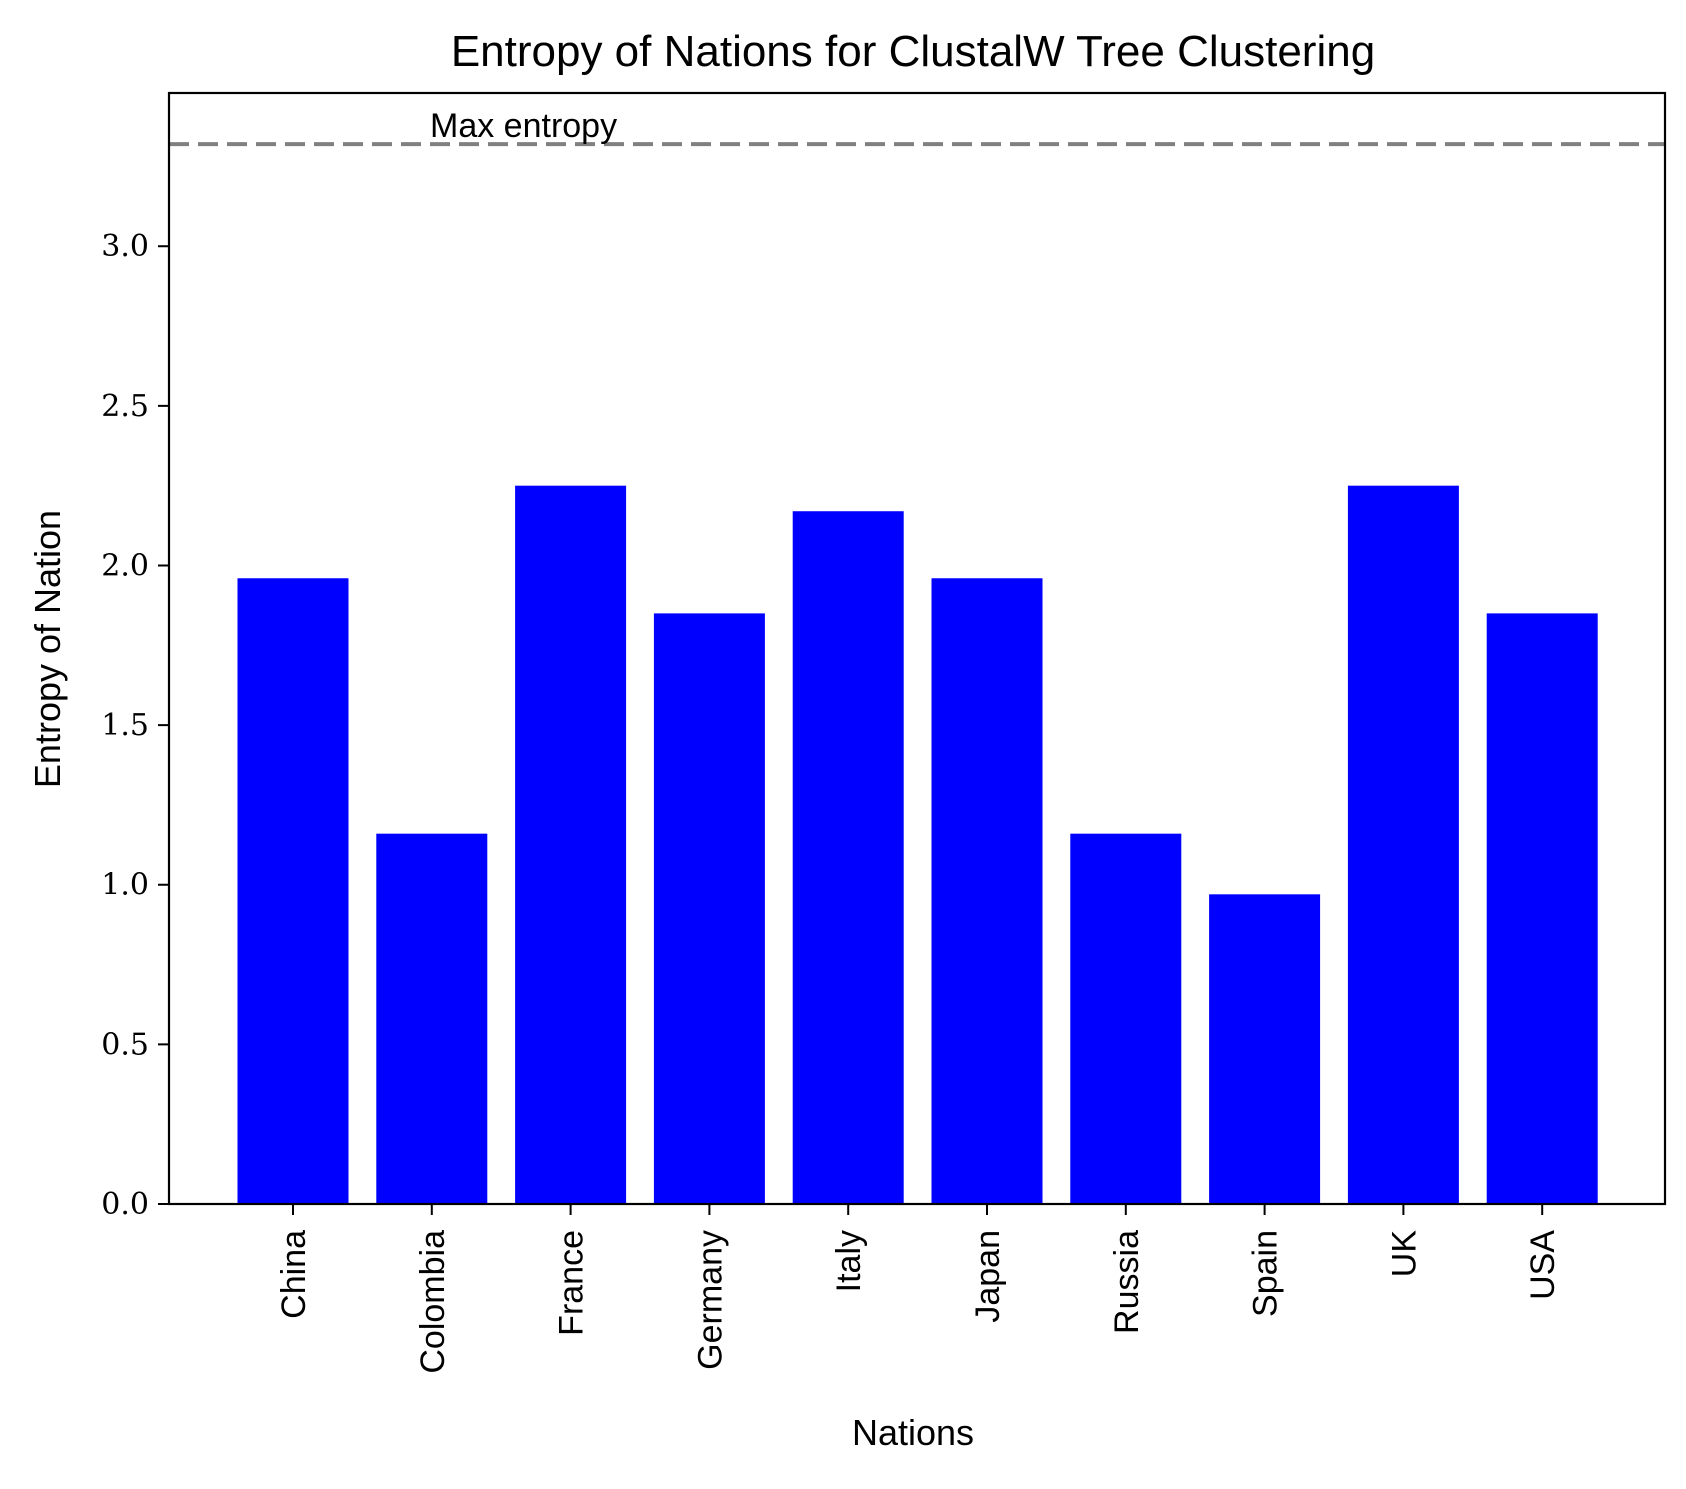 The width and height of the screenshot is (1686, 1489). Describe the element at coordinates (1403, 844) in the screenshot. I see `bar-uk` at that location.